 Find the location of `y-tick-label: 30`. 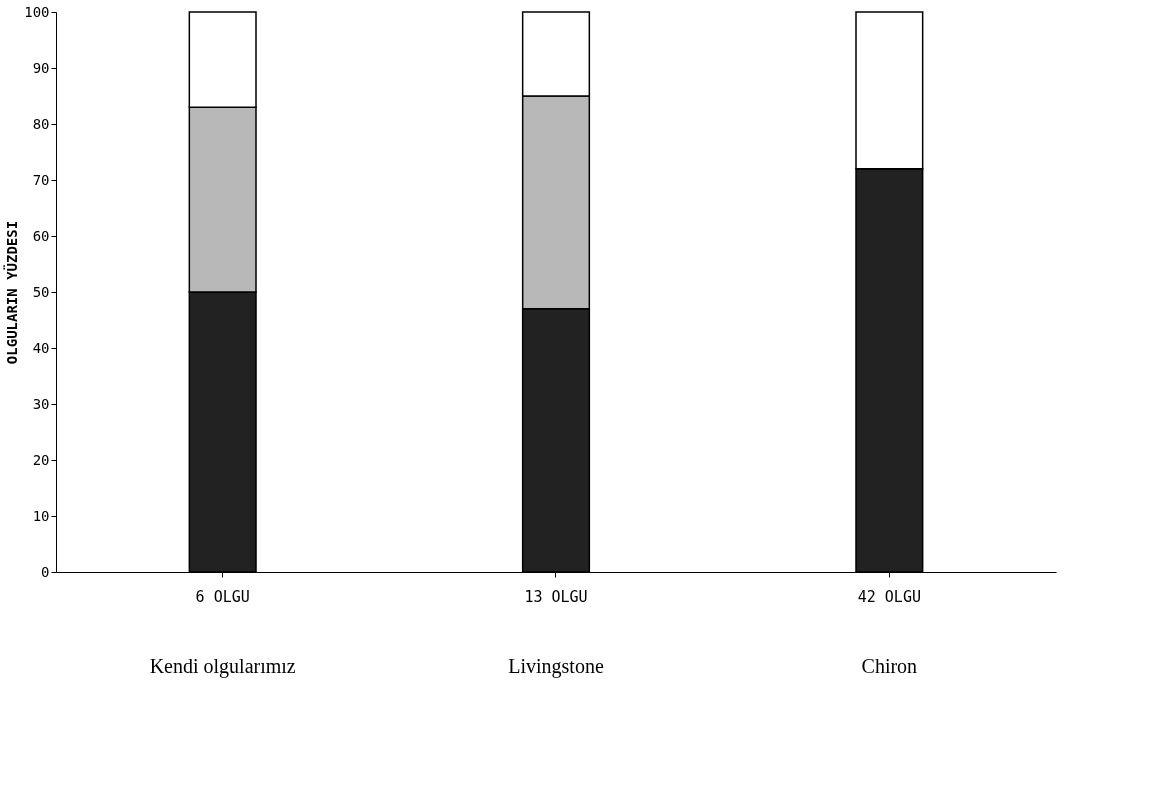

y-tick-label: 30 is located at coordinates (41, 403).